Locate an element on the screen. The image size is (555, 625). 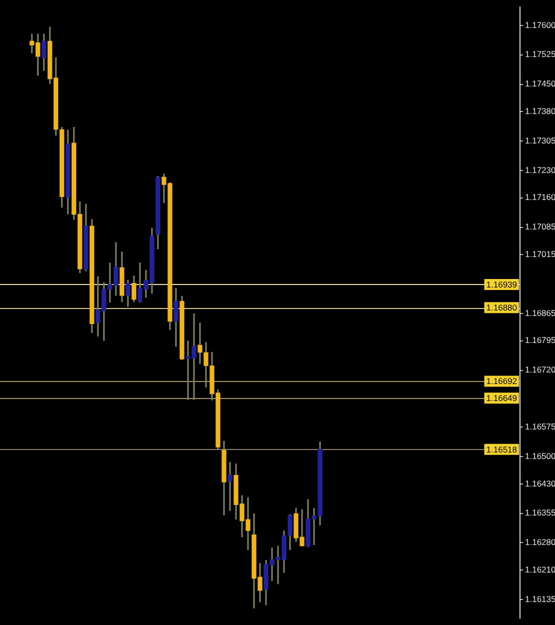
y-tick-label: 1.17305 is located at coordinates (540, 140).